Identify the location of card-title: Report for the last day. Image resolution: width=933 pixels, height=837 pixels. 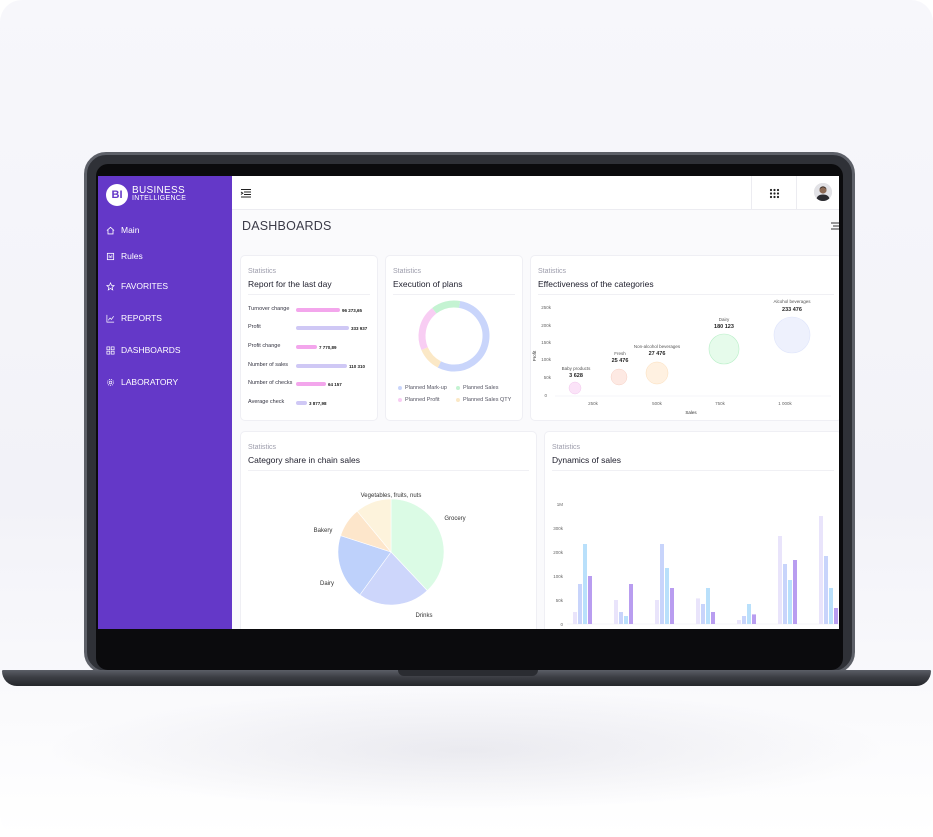
(290, 284).